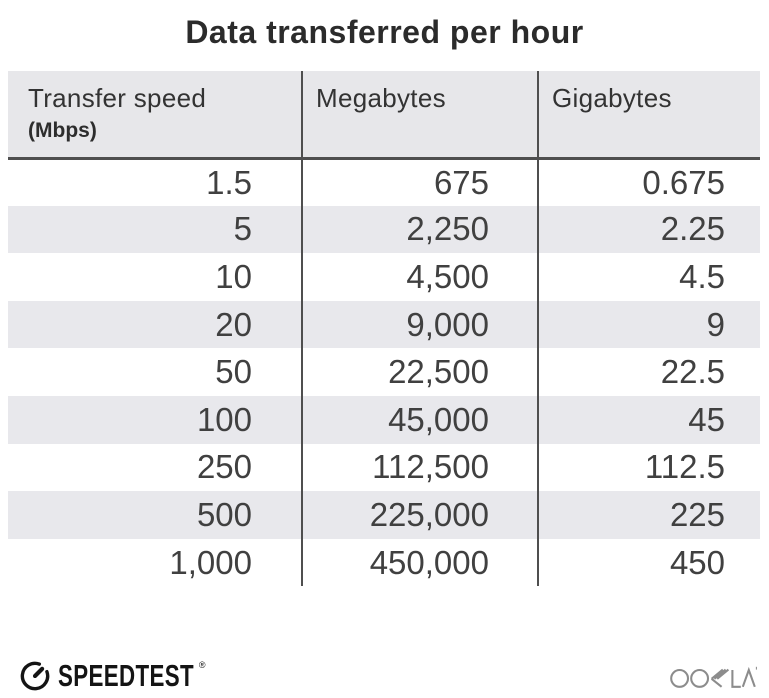 This screenshot has width=769, height=698. What do you see at coordinates (389, 676) in the screenshot?
I see `footer: SPEEDTEST ®` at bounding box center [389, 676].